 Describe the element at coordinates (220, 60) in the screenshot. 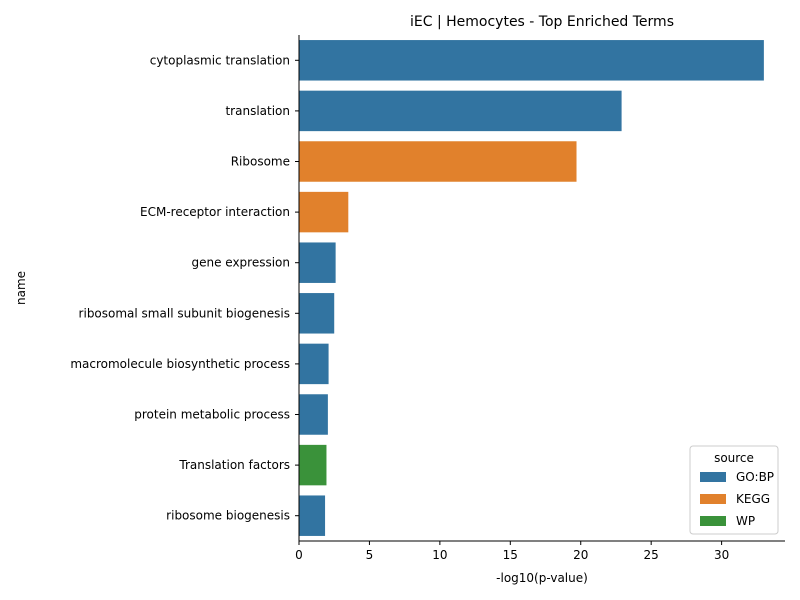

I see `y-tick-label: cytoplasmic translation` at that location.